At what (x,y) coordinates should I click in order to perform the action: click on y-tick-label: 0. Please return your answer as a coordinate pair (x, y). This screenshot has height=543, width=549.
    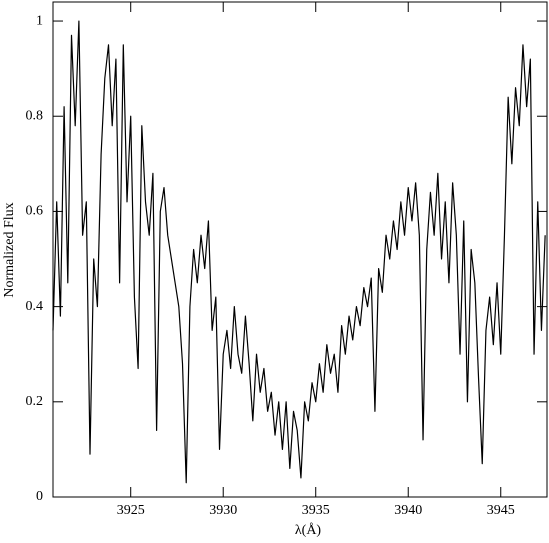
    Looking at the image, I should click on (39, 496).